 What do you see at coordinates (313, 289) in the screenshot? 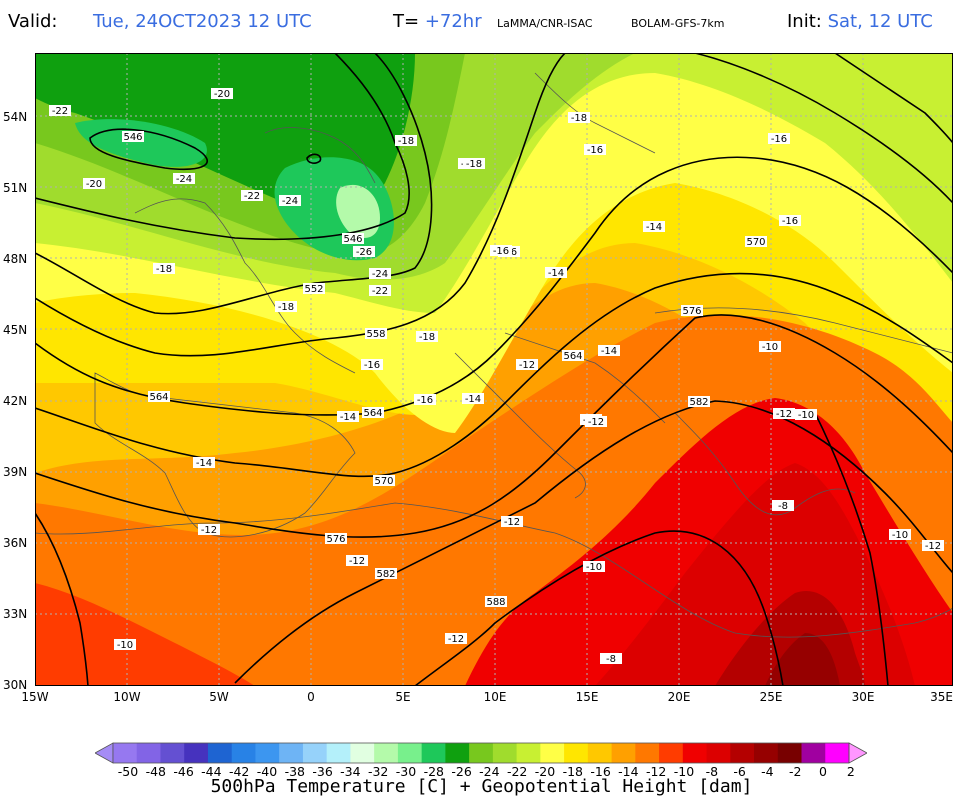
I see `svg-text: 552` at bounding box center [313, 289].